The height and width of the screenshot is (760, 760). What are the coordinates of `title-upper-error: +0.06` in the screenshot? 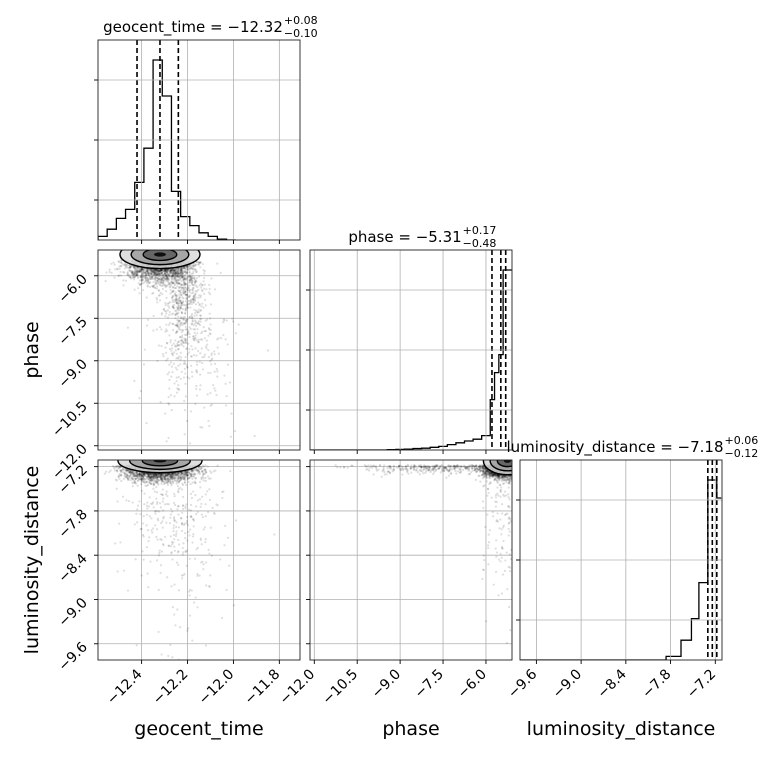 It's located at (742, 440).